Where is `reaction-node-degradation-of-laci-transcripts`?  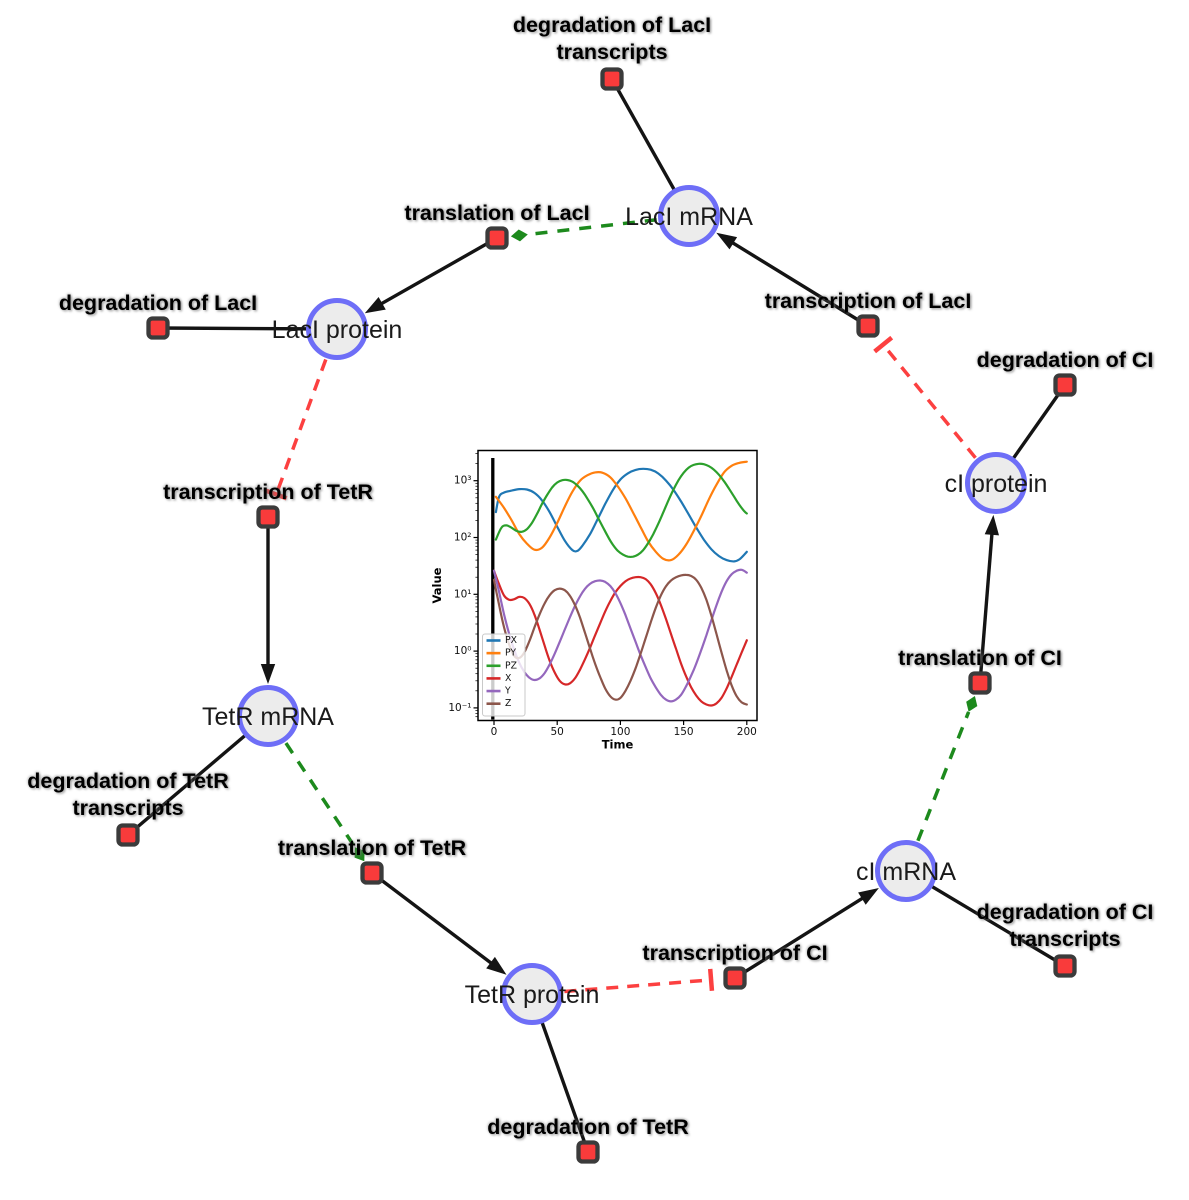 reaction-node-degradation-of-laci-transcripts is located at coordinates (612, 79).